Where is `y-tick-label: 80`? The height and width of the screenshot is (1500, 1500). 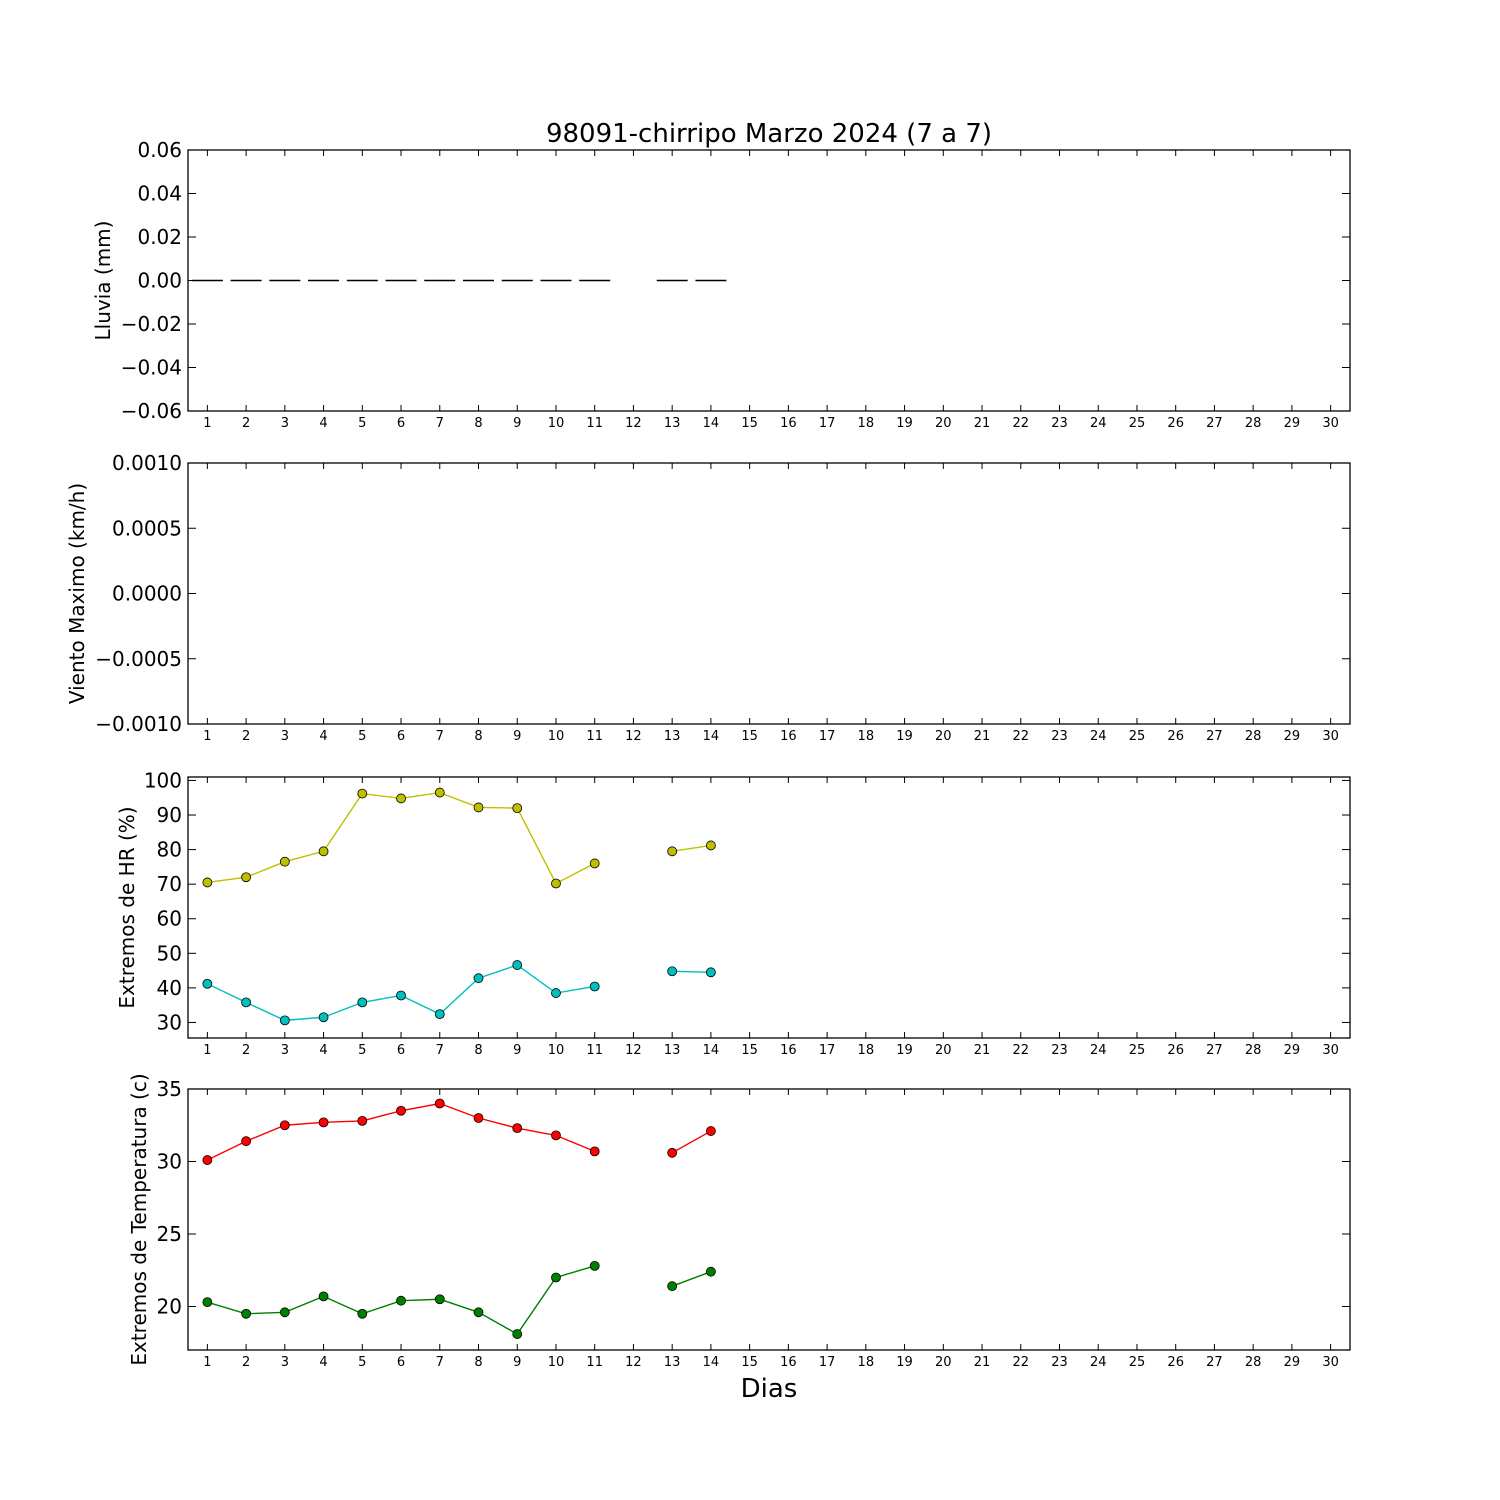 y-tick-label: 80 is located at coordinates (169, 850).